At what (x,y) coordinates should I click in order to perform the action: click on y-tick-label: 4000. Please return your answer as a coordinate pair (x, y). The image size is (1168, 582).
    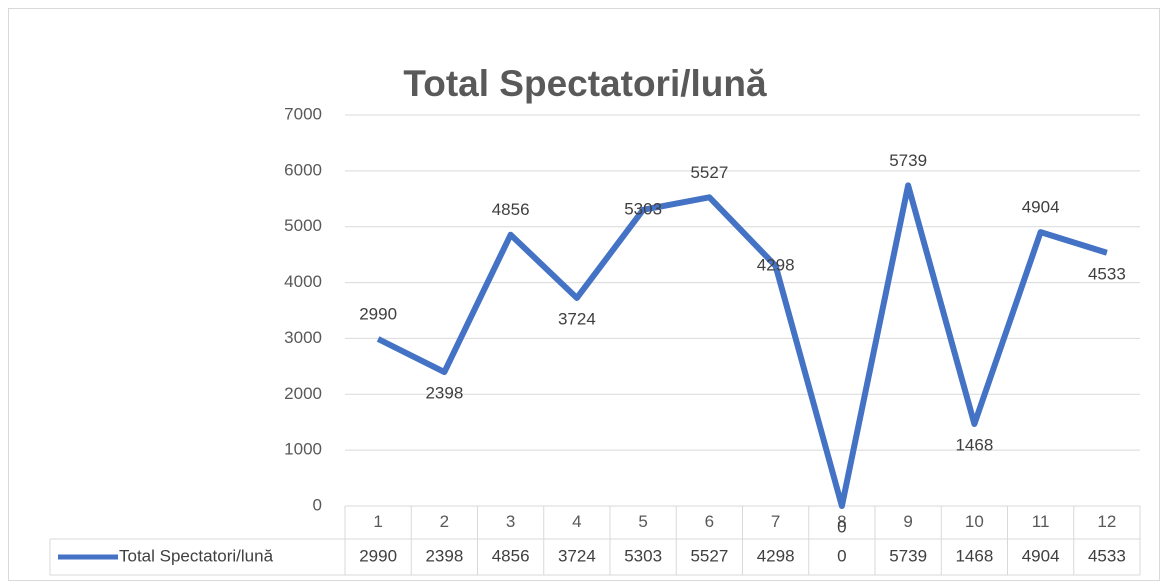
    Looking at the image, I should click on (303, 281).